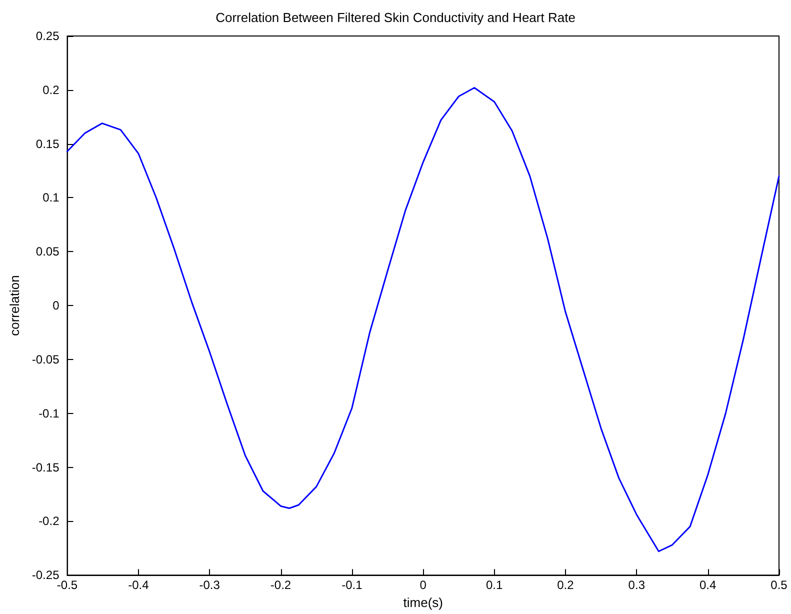  Describe the element at coordinates (209, 585) in the screenshot. I see `x-tick-label: -0.3` at that location.